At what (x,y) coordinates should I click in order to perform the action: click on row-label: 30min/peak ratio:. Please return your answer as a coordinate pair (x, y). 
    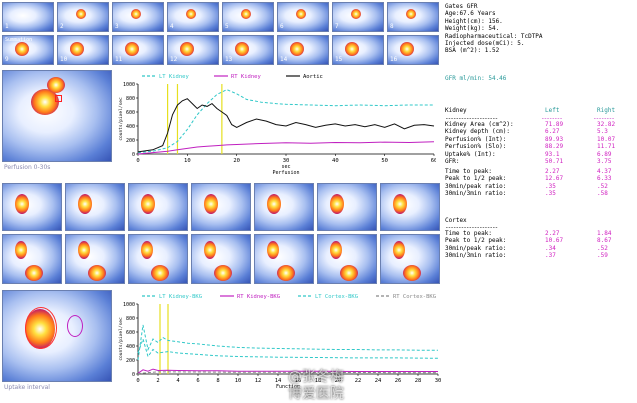
    Looking at the image, I should click on (476, 186).